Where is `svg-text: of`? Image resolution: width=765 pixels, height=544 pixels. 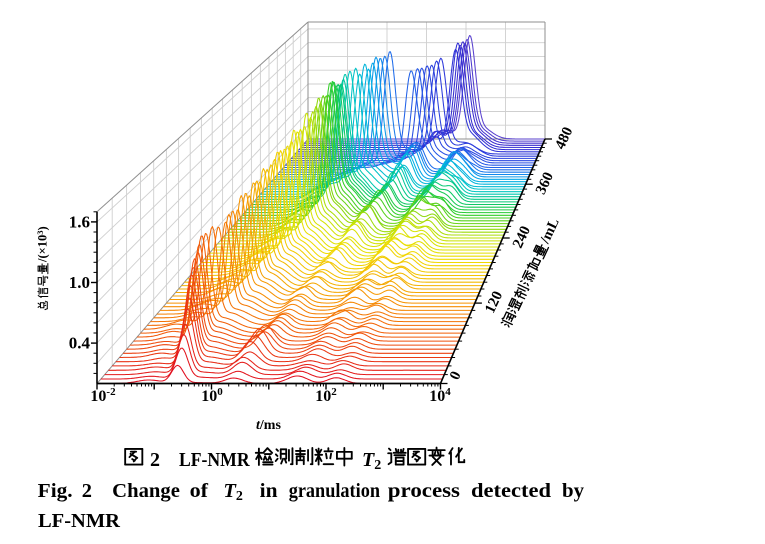
svg-text: of is located at coordinates (200, 491).